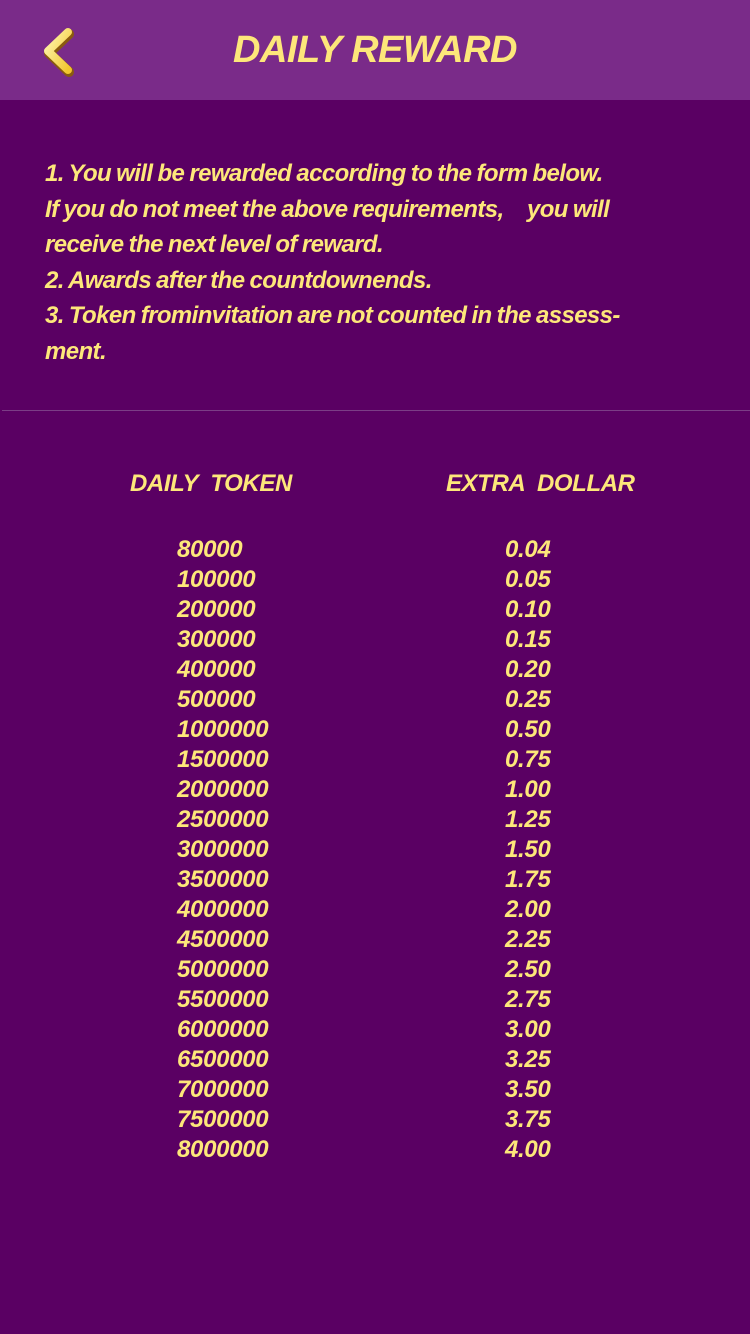  Describe the element at coordinates (375, 970) in the screenshot. I see `table-row: 5000000 2.50` at that location.